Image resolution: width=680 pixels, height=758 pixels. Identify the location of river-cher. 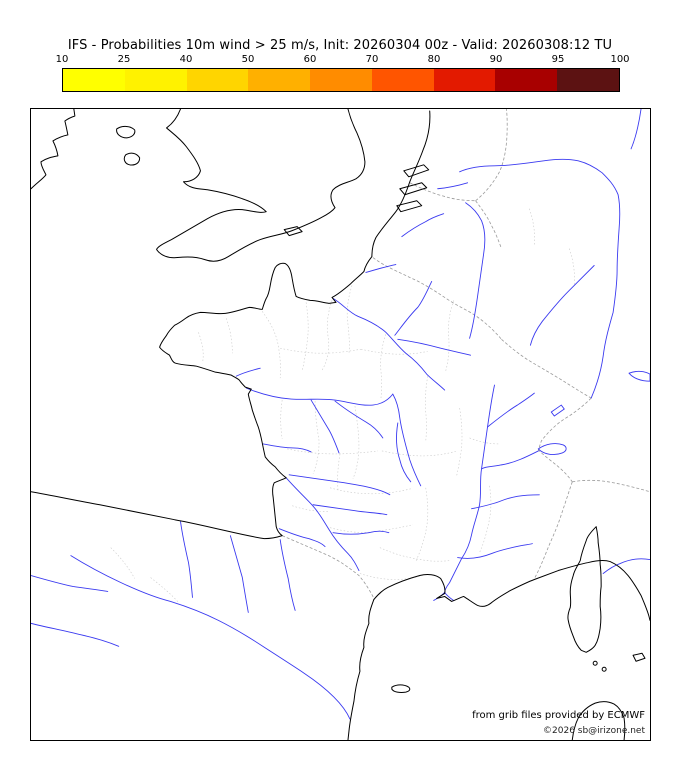
(359, 419).